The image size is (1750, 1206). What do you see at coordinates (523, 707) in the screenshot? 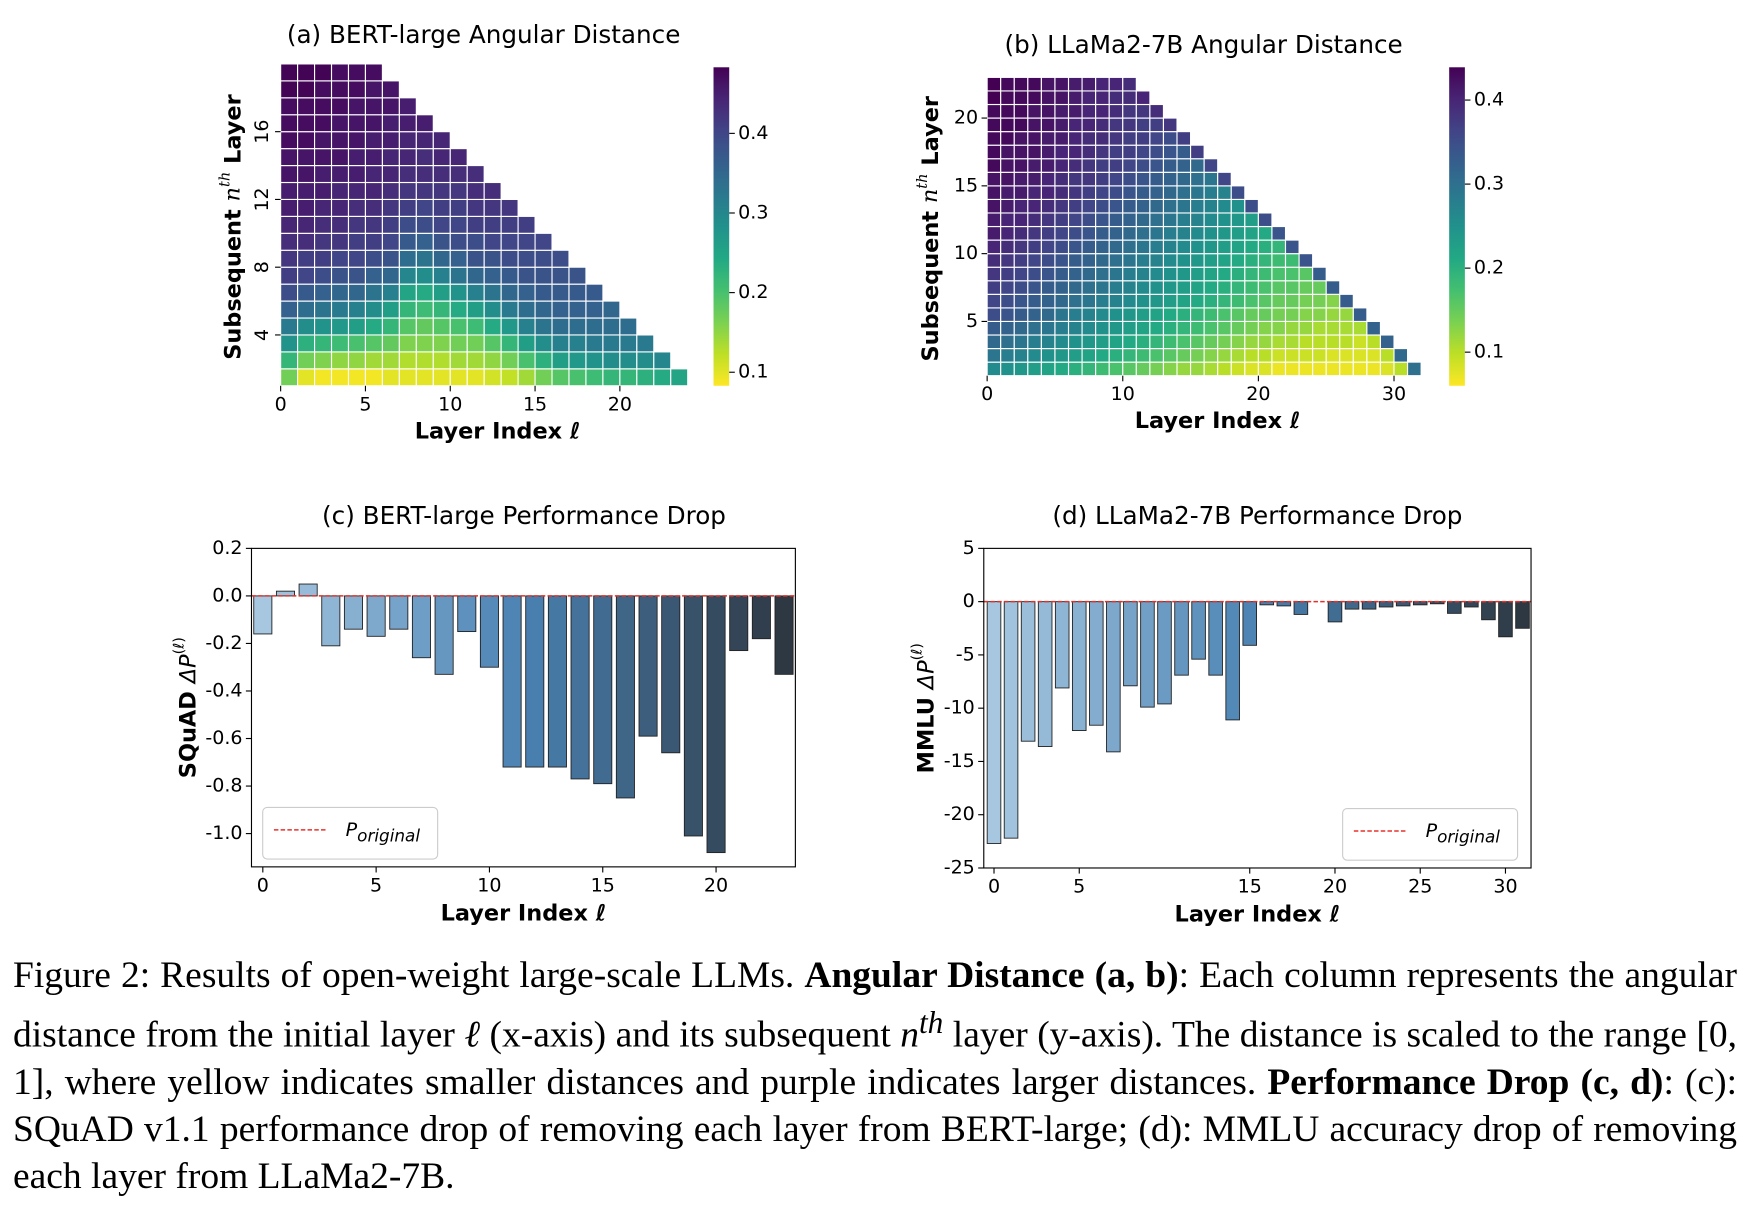
I see `axes-frame` at bounding box center [523, 707].